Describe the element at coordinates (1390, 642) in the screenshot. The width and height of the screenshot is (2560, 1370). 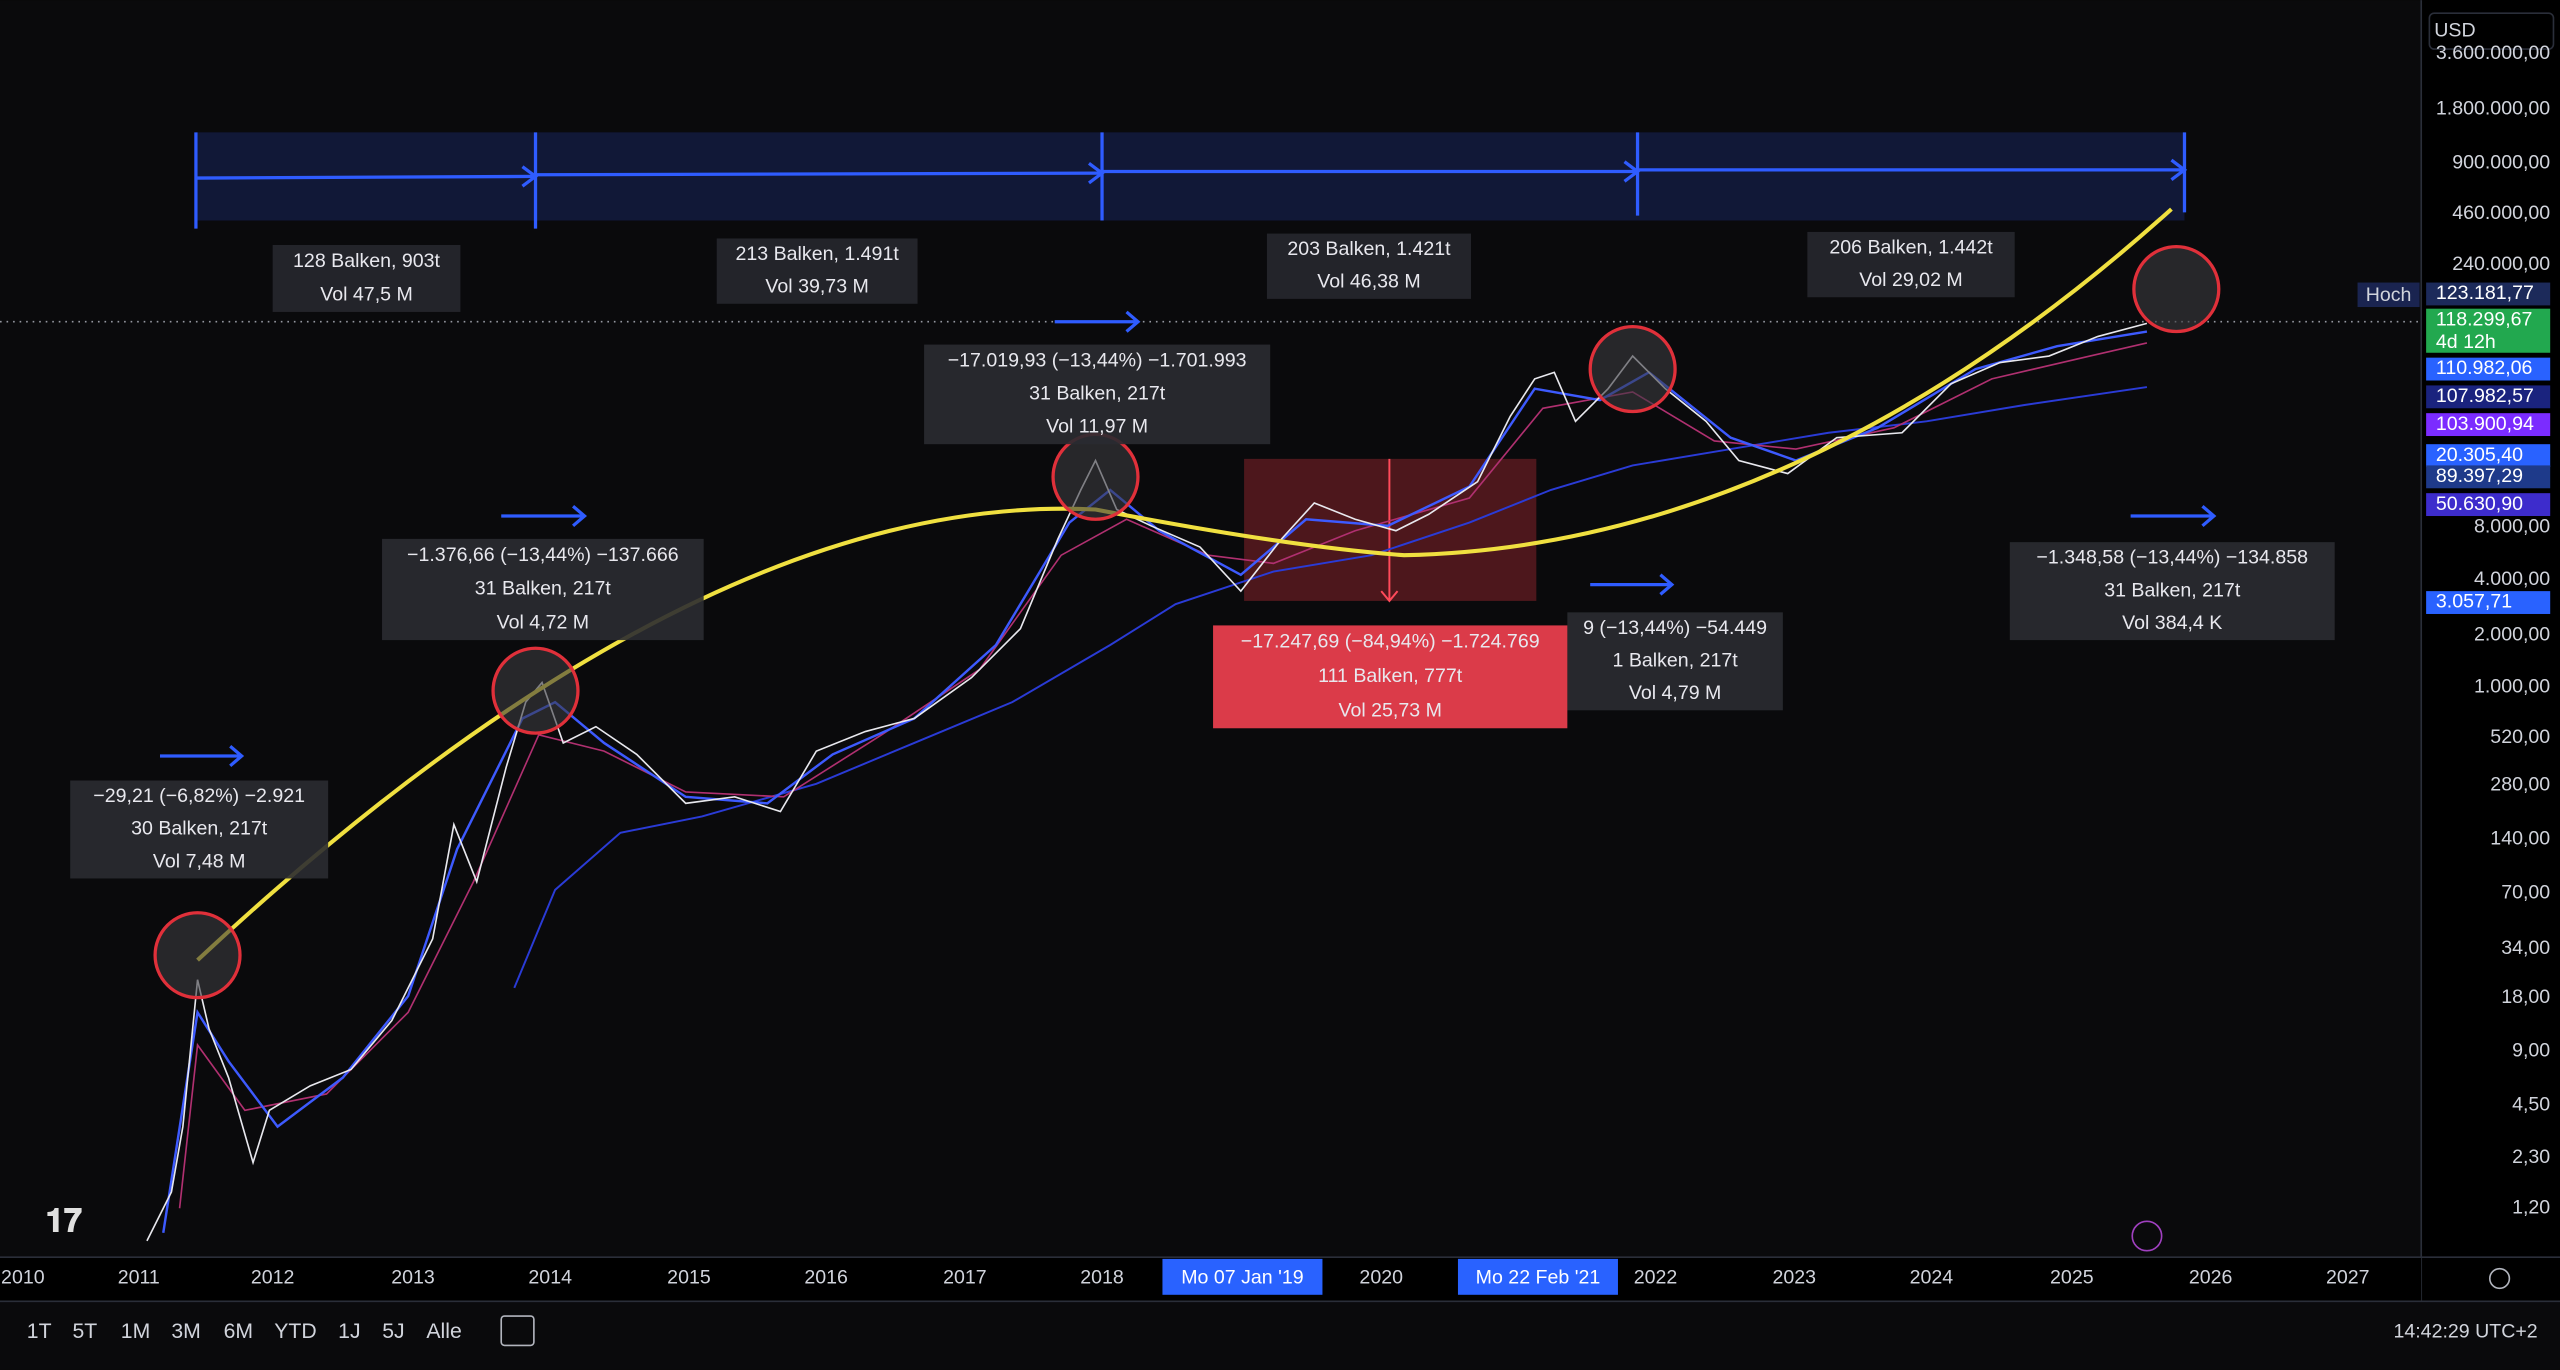
I see `measure-info-text: −17.247,69 (−84,94%) −1.724.769` at that location.